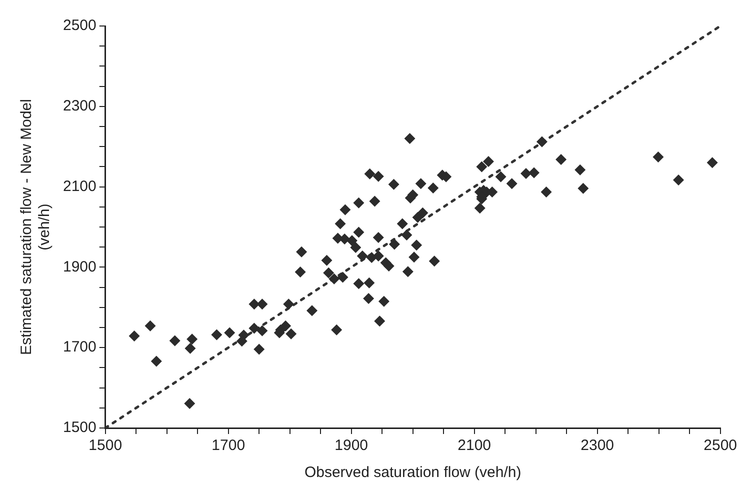 The width and height of the screenshot is (748, 500). Describe the element at coordinates (36, 227) in the screenshot. I see `y-axis-title: Estimated saturation flow - New Model (veh/h)` at that location.